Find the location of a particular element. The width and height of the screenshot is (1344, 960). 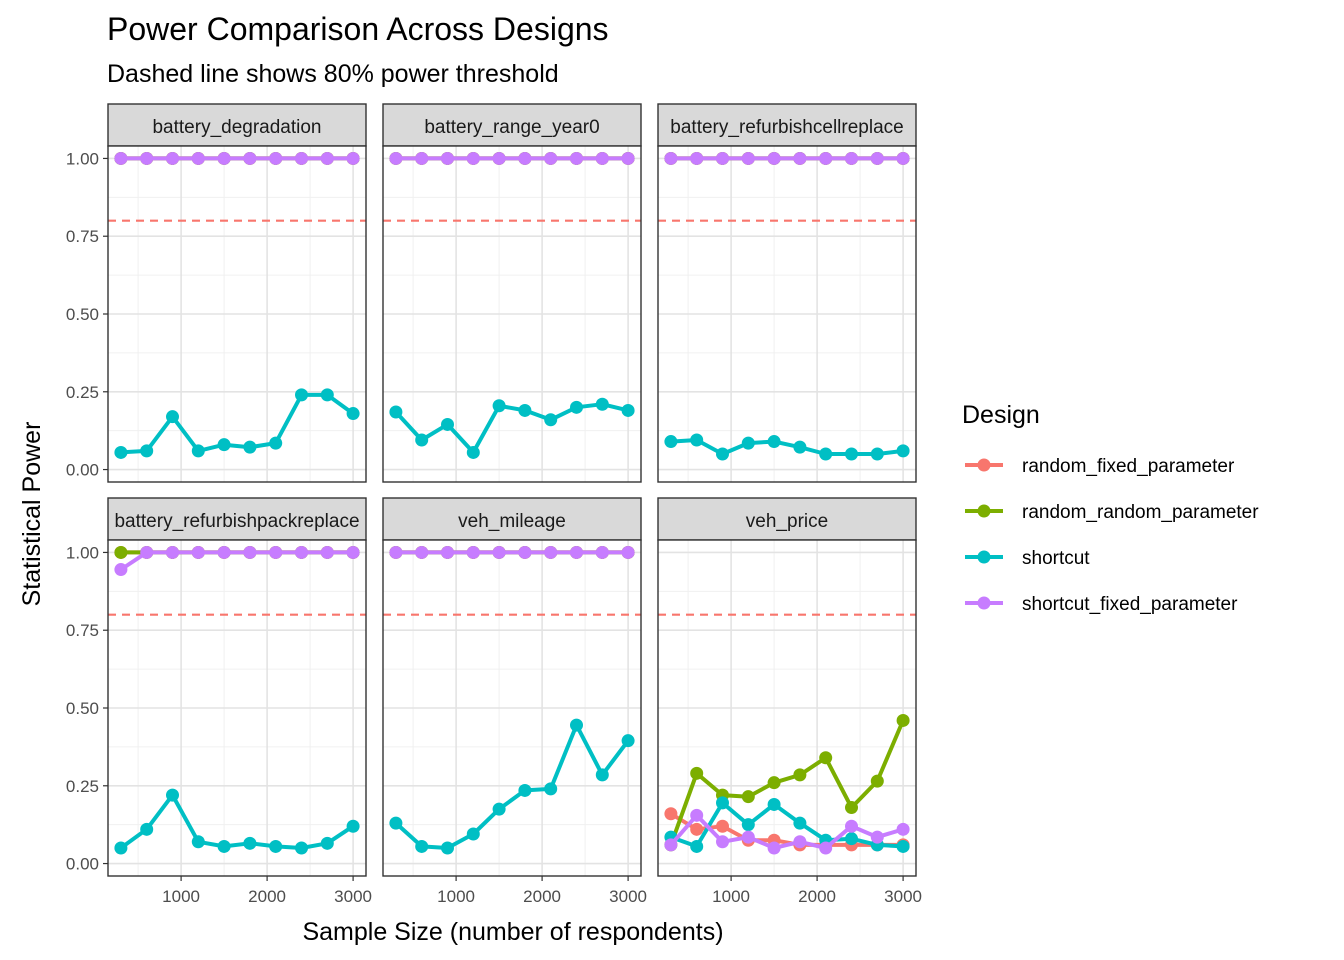

facet-strip-label: battery_refurbishpackreplace is located at coordinates (236, 521).